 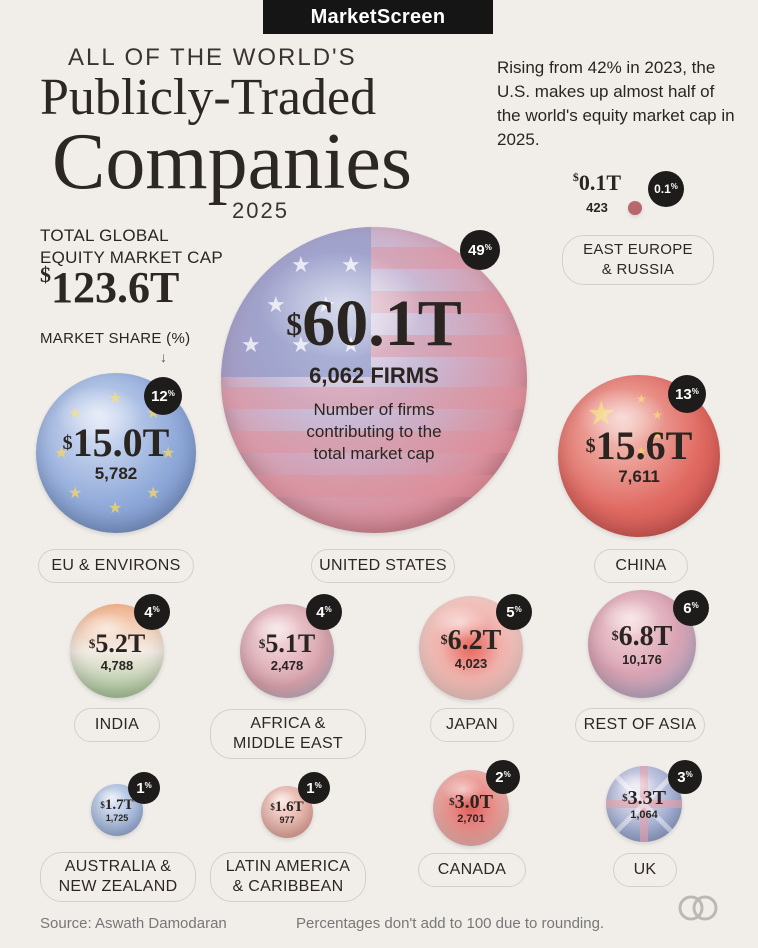 I want to click on total-label-line-2: EQUITY MARKET CAP, so click(x=132, y=257).